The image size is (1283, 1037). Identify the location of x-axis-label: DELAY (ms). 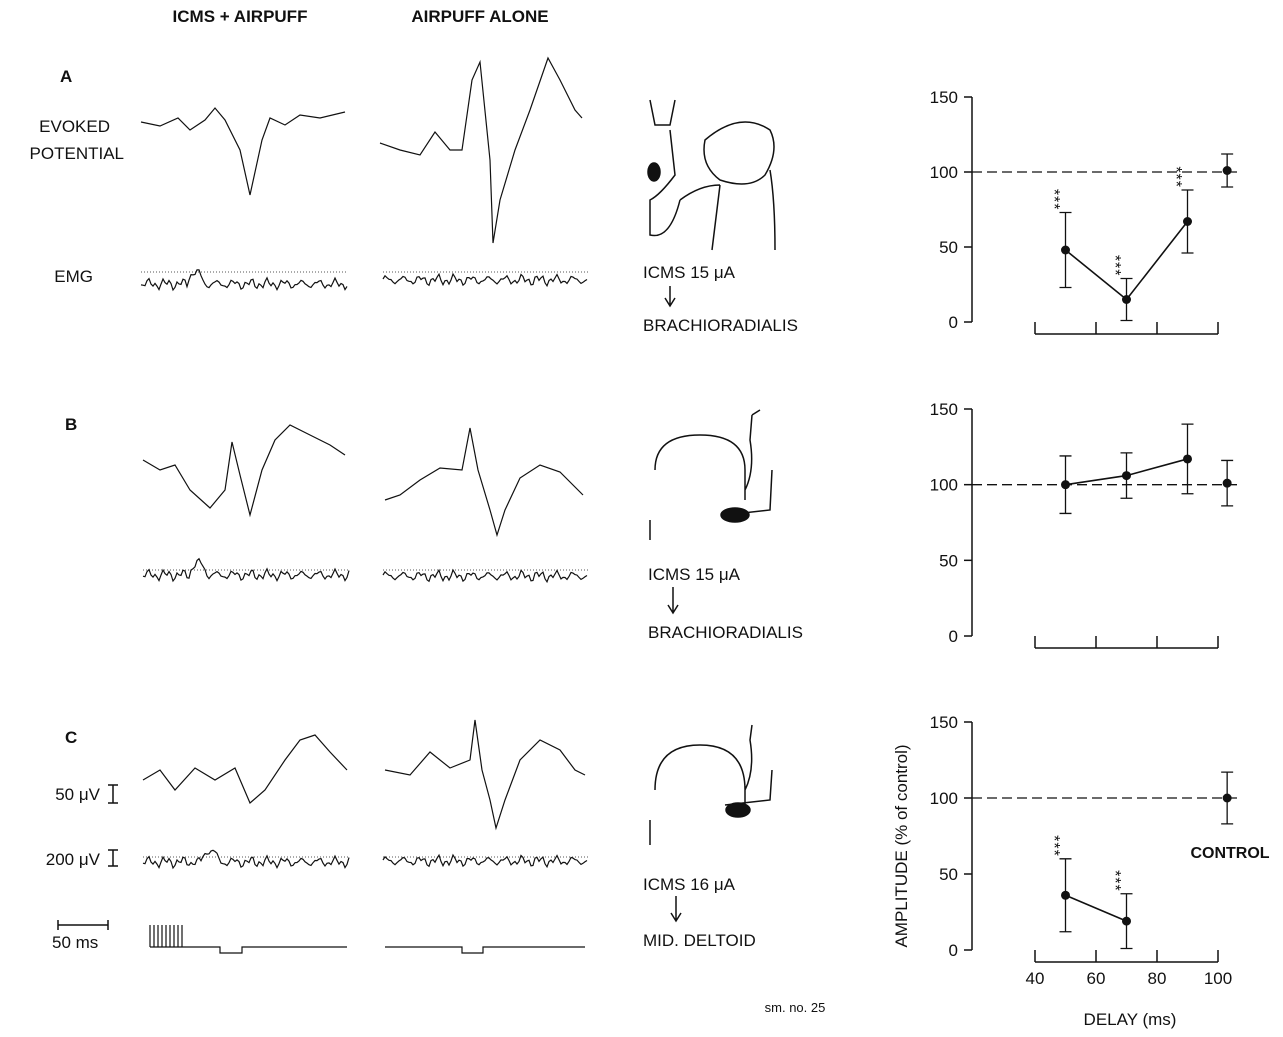
(1130, 1019).